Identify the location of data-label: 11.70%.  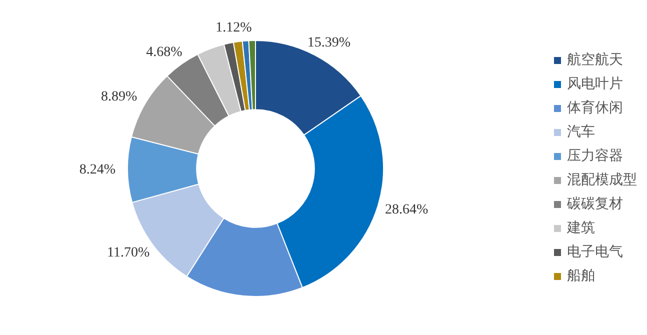
(128, 252).